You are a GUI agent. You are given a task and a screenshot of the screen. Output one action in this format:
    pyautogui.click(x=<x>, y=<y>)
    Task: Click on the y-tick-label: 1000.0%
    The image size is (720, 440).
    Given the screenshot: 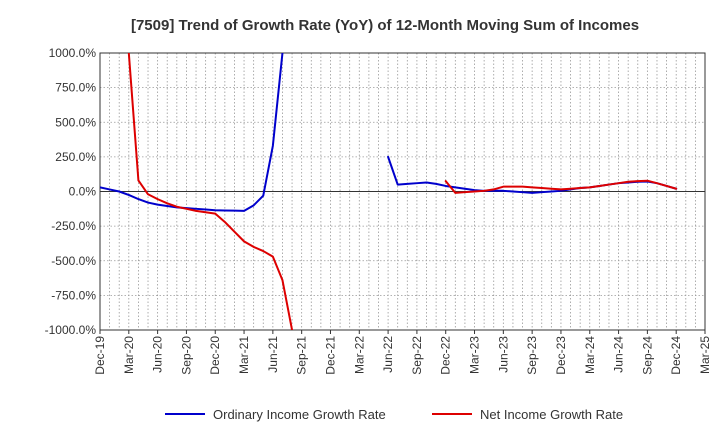 What is the action you would take?
    pyautogui.click(x=73, y=53)
    